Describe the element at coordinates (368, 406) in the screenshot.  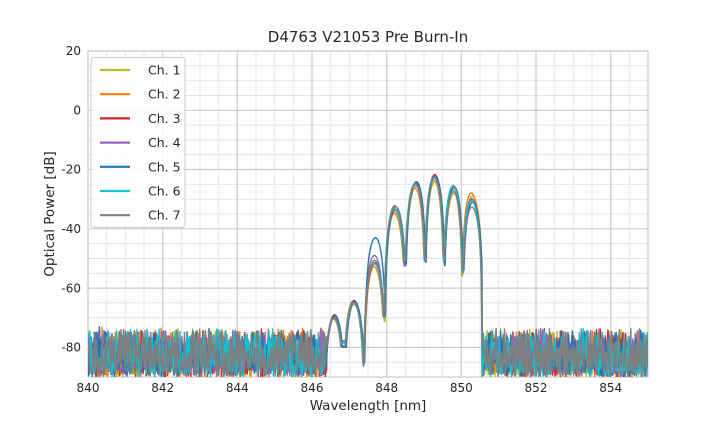
I see `x-axis-label: Wavelength [nm]` at that location.